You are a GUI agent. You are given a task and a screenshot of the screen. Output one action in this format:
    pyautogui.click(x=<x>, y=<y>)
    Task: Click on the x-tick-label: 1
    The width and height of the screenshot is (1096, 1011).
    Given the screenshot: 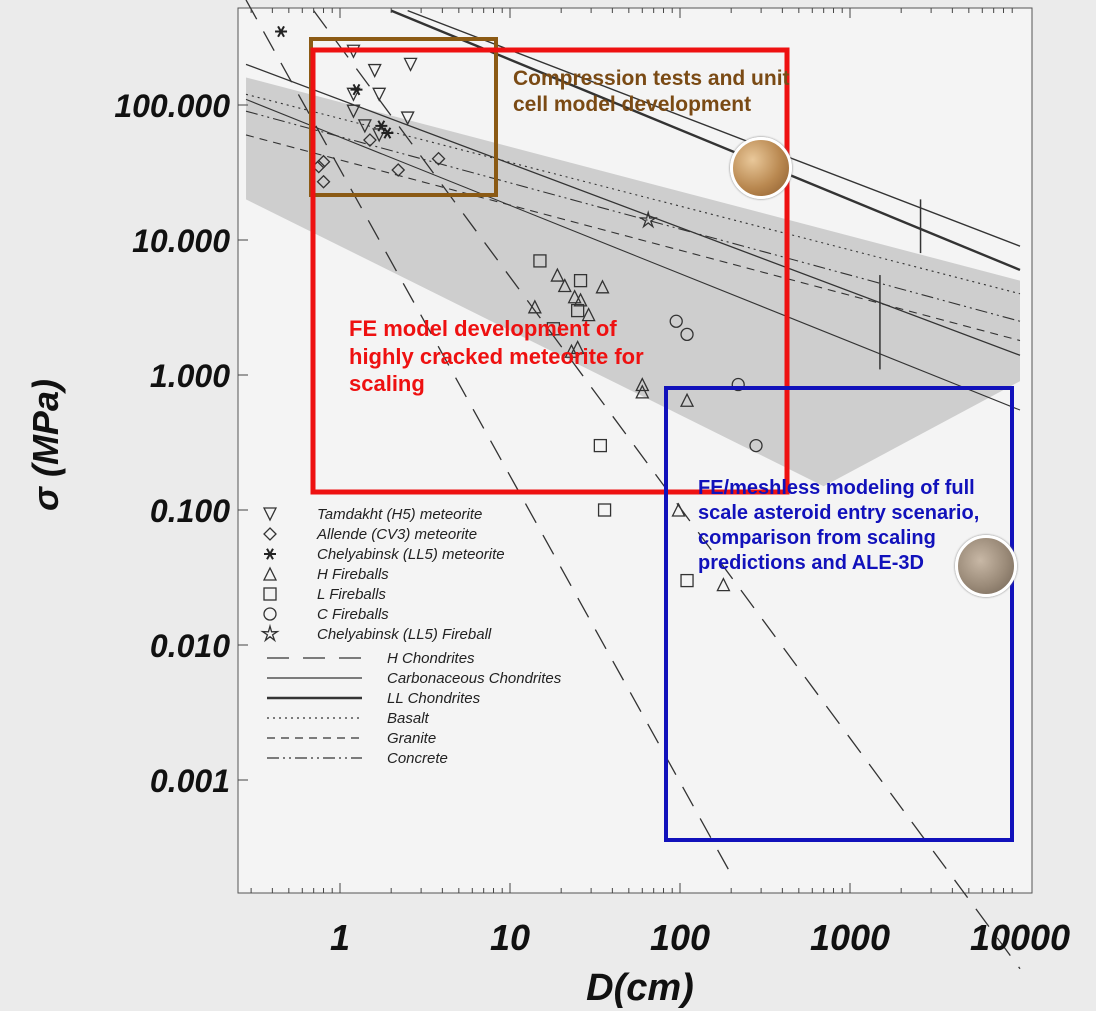 What is the action you would take?
    pyautogui.click(x=340, y=937)
    